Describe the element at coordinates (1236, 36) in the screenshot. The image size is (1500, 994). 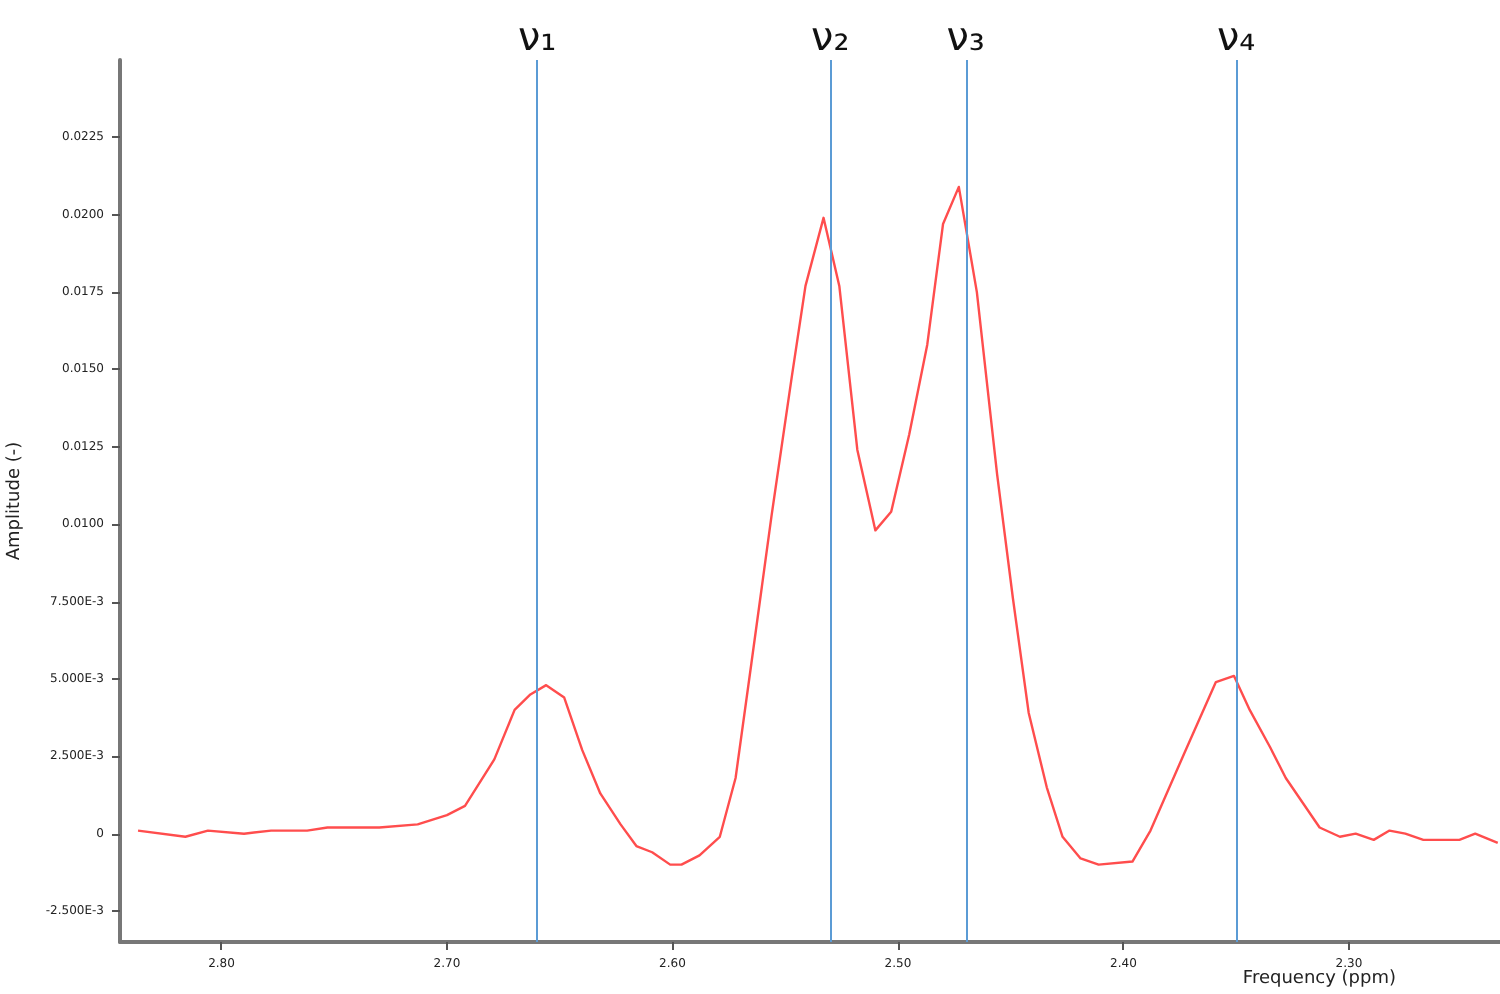
I see `ref-line-label: ν₄` at that location.